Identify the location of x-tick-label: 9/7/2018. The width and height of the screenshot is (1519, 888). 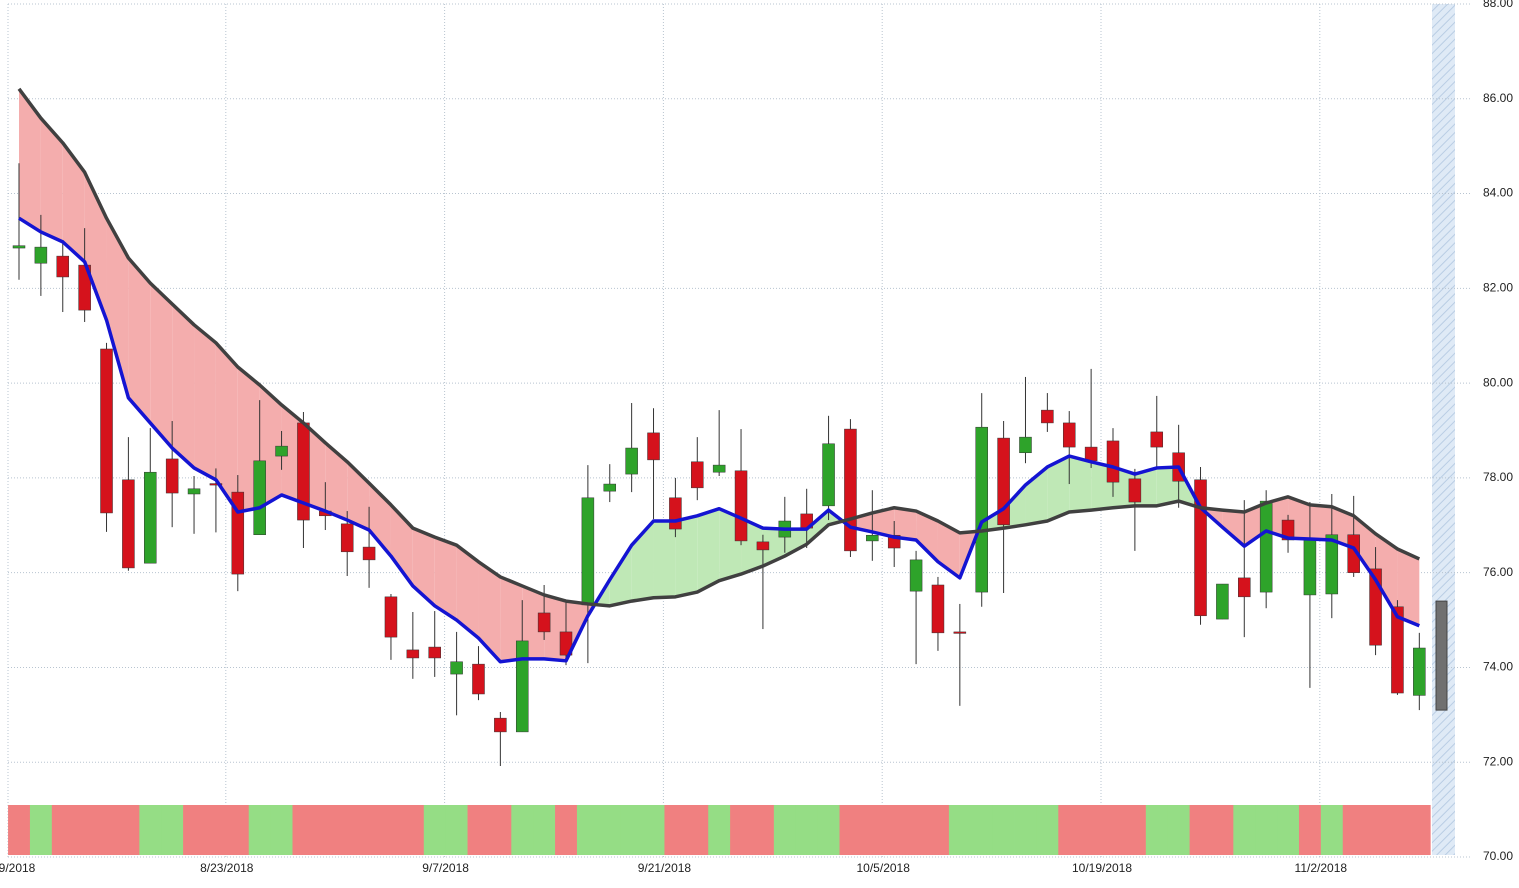
(445, 868).